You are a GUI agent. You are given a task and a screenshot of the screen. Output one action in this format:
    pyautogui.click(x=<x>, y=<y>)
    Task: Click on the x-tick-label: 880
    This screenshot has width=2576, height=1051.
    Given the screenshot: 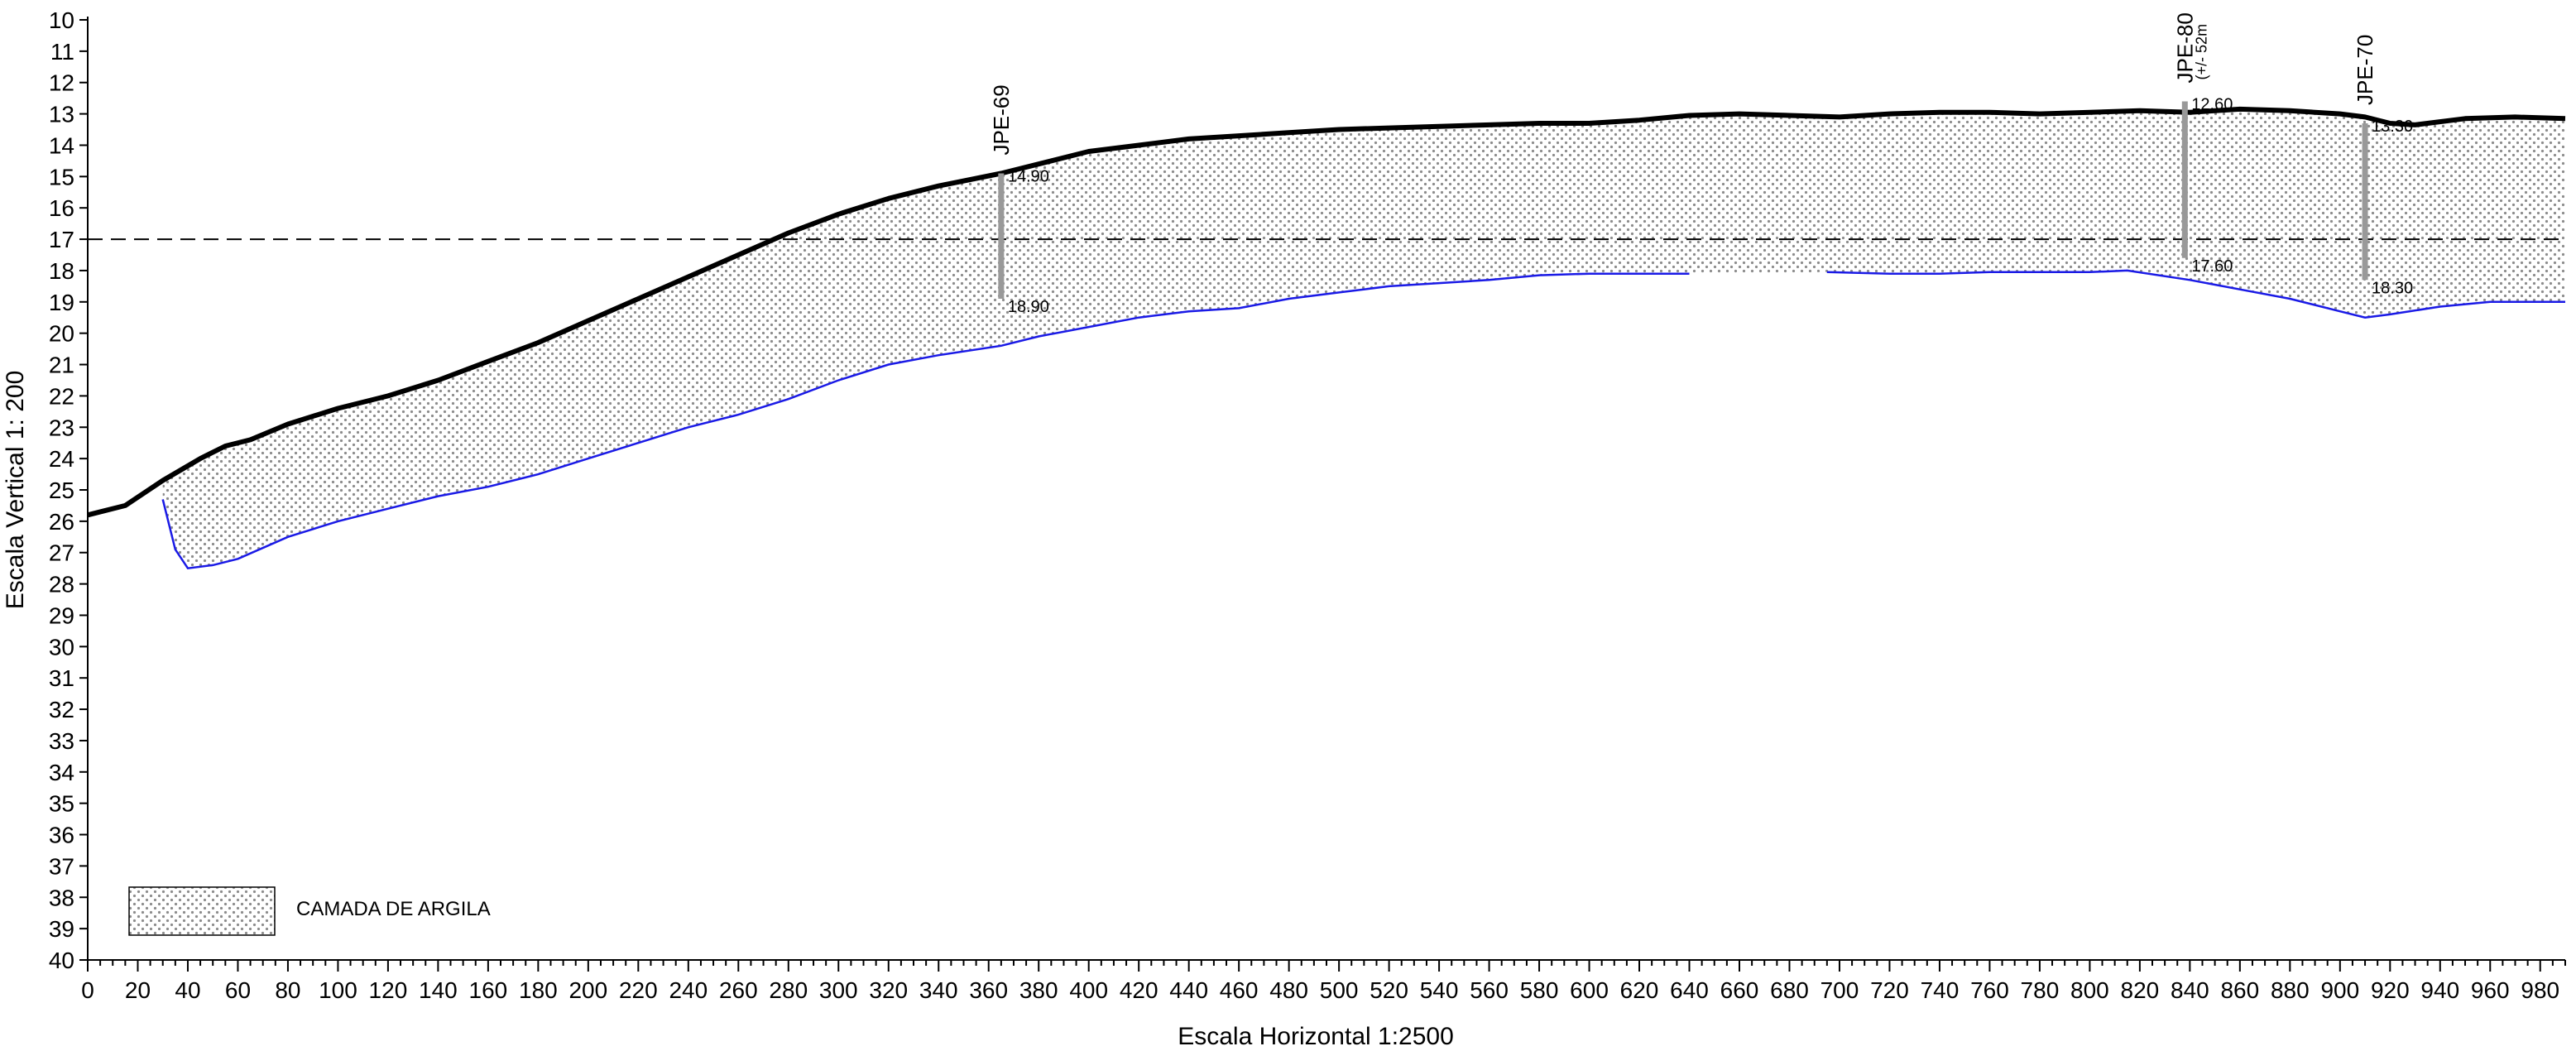 What is the action you would take?
    pyautogui.click(x=2290, y=990)
    